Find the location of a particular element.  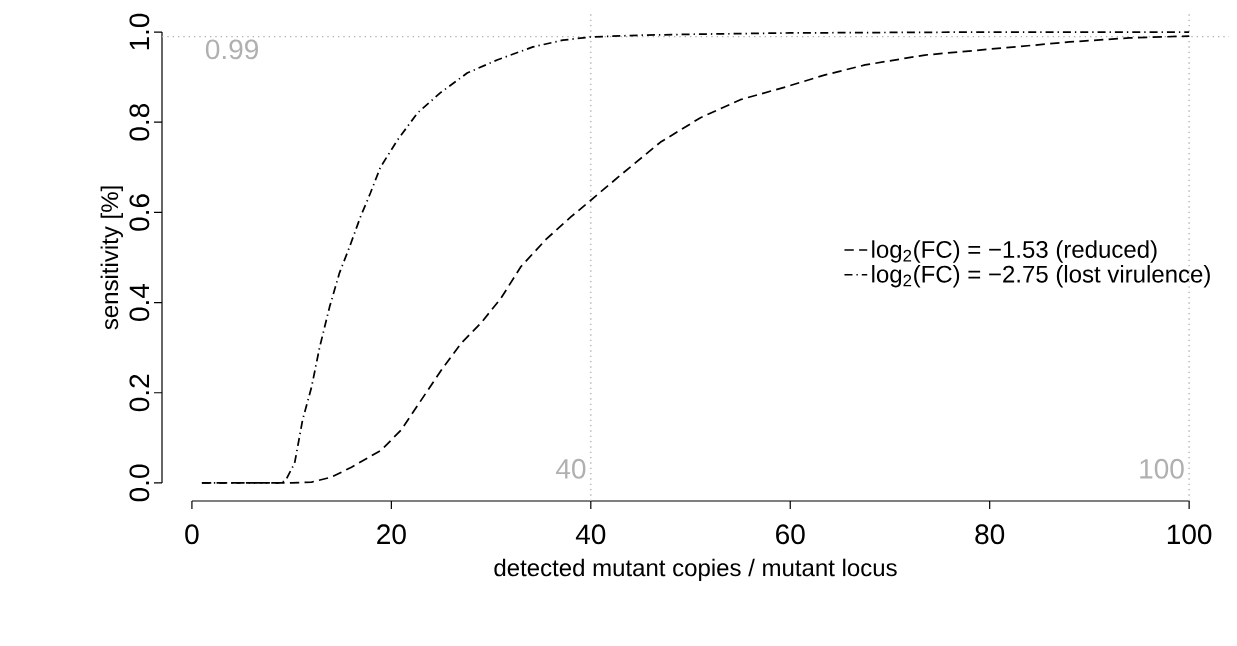

y-tick-label: 0.2 is located at coordinates (139, 393).